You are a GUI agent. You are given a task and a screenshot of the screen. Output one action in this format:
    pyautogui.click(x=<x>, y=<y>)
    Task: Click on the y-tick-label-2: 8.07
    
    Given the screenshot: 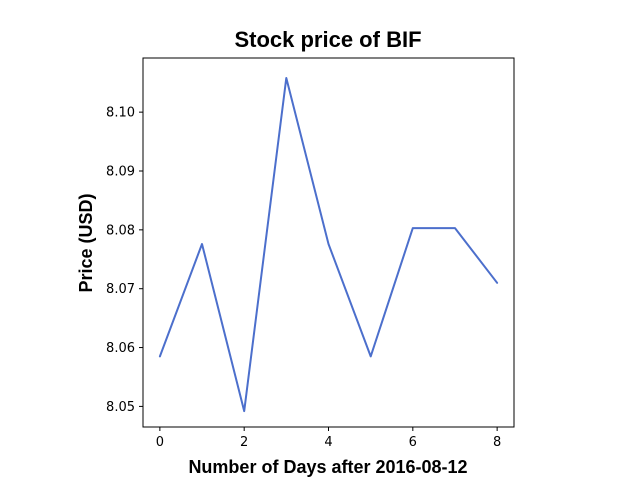 What is the action you would take?
    pyautogui.click(x=120, y=289)
    